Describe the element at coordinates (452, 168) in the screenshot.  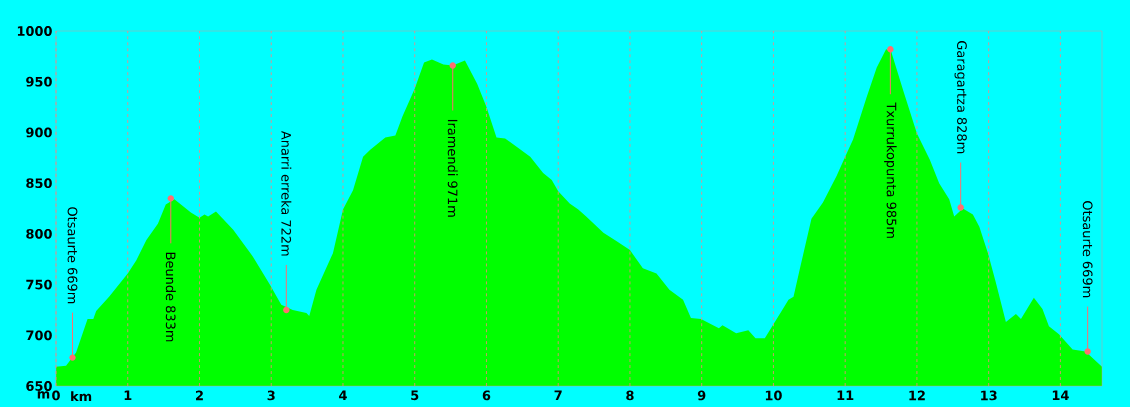
I see `annotation: Iramendi 971m` at that location.